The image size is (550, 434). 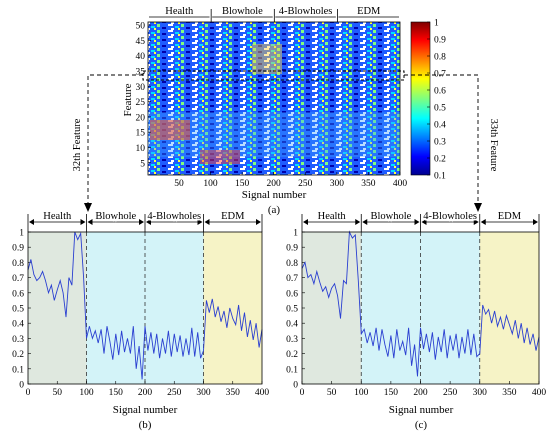 I want to click on heatmap-x-tick-label: 300, so click(x=337, y=184).